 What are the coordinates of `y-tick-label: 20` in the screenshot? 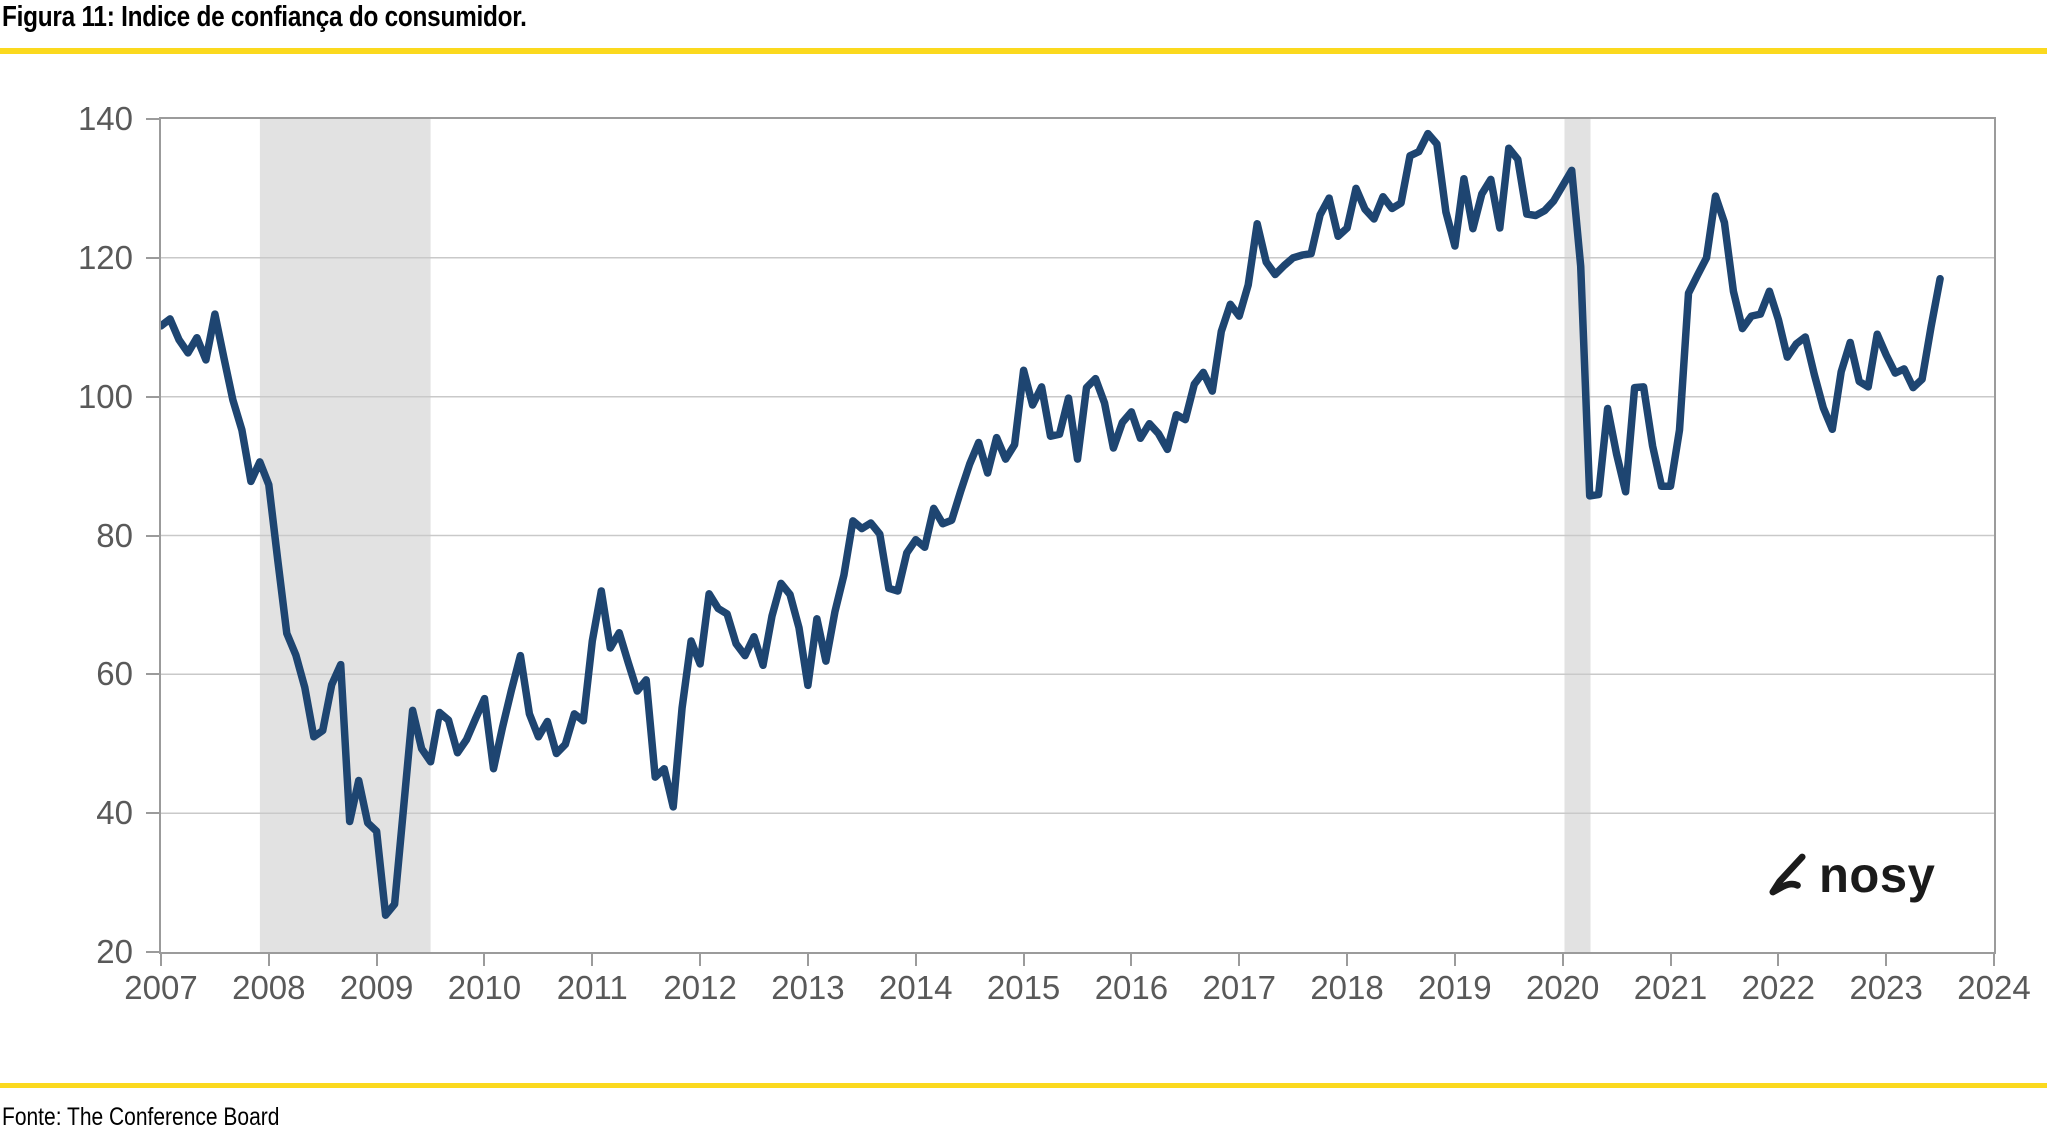 It's located at (114, 951).